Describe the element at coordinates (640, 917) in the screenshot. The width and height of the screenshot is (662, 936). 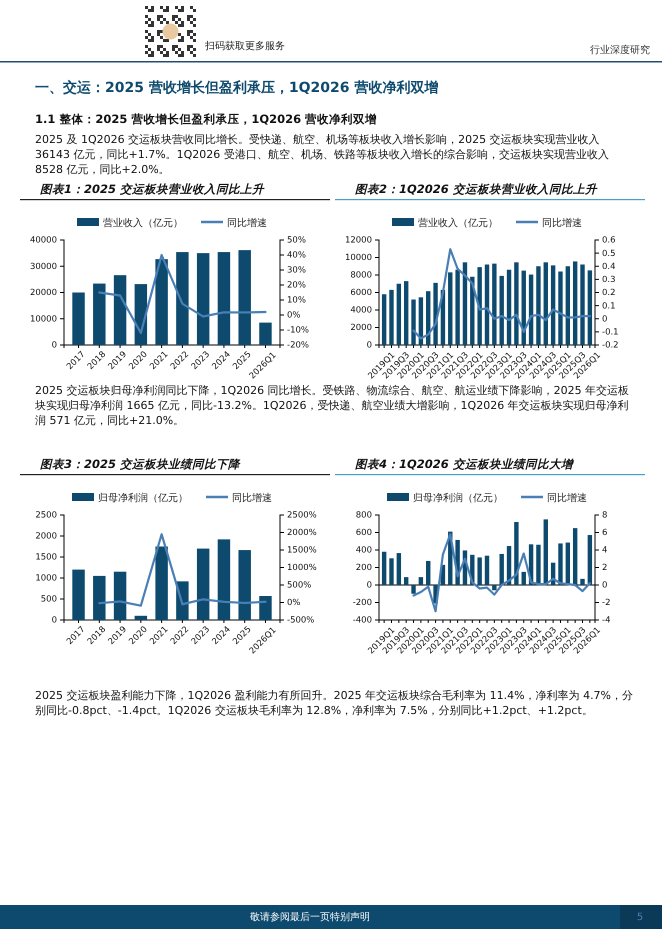
I see `text: 5` at that location.